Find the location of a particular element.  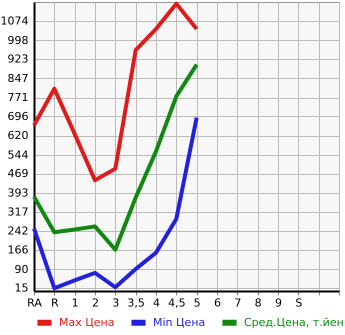

y-tick-label: 90 is located at coordinates (21, 269).